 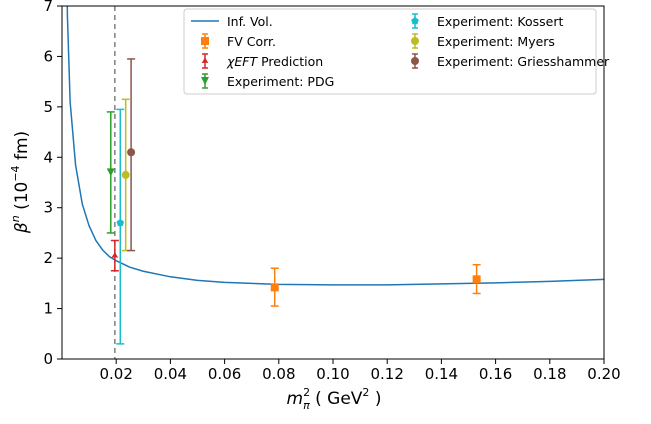 I want to click on x-tick-label: 0.04, so click(x=170, y=374).